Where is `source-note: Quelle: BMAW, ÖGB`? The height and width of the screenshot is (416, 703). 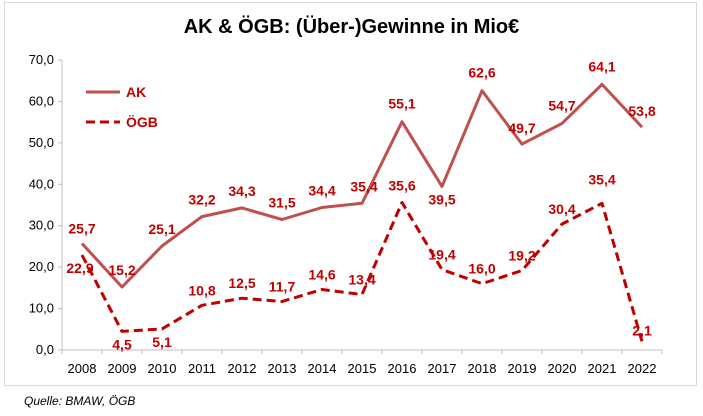
source-note: Quelle: BMAW, ÖGB is located at coordinates (80, 401).